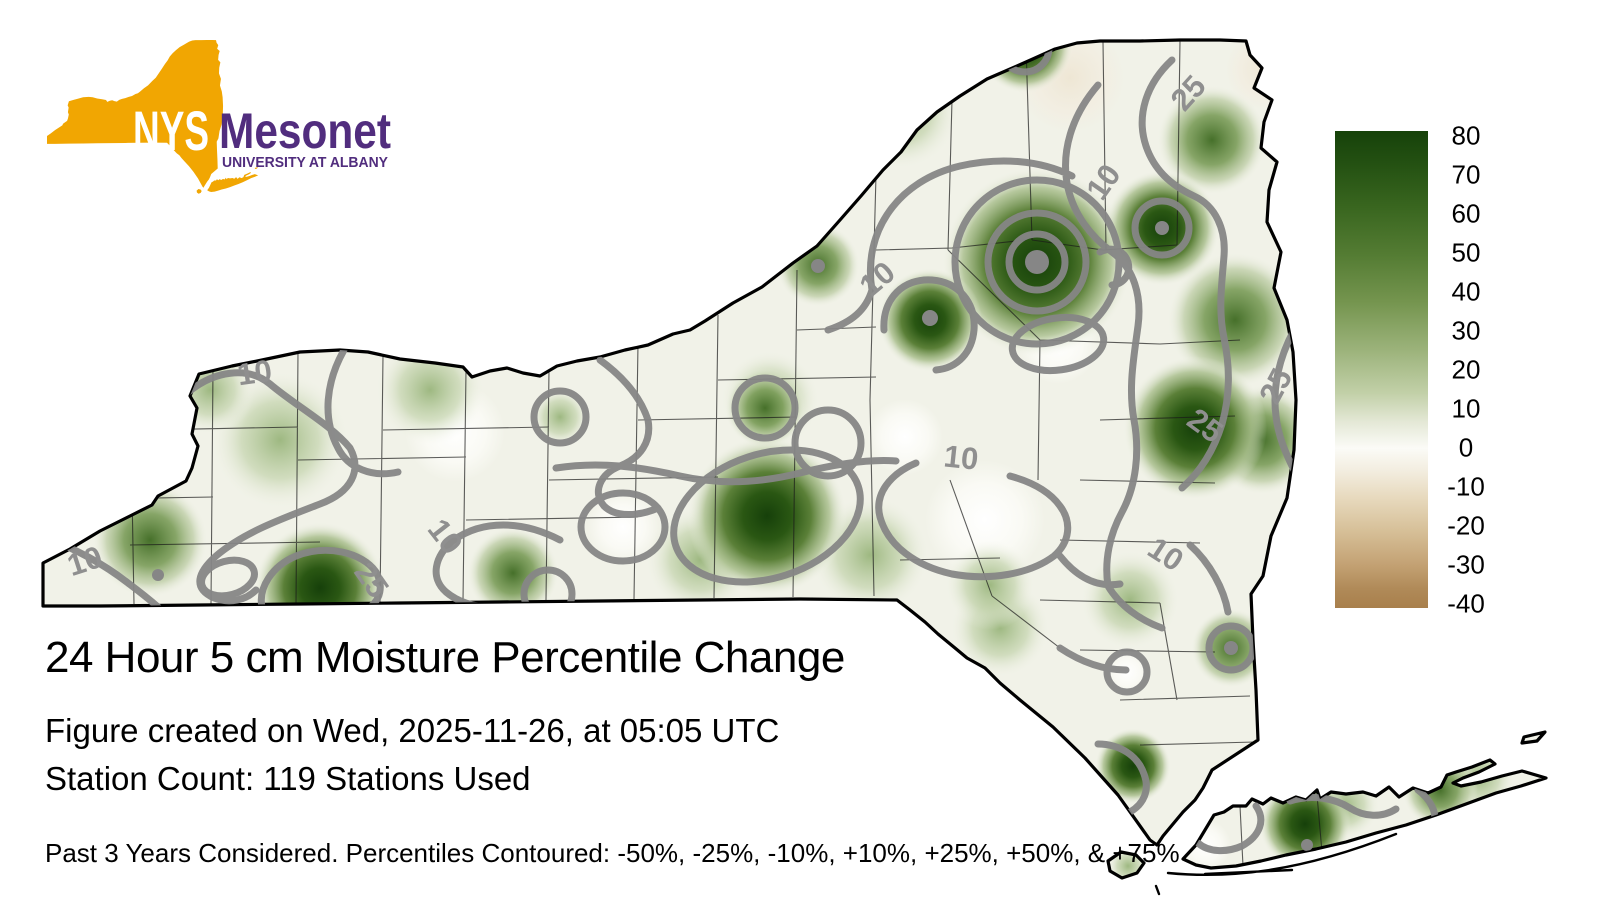  Describe the element at coordinates (1466, 525) in the screenshot. I see `colorbar-tick-label: -20` at that location.